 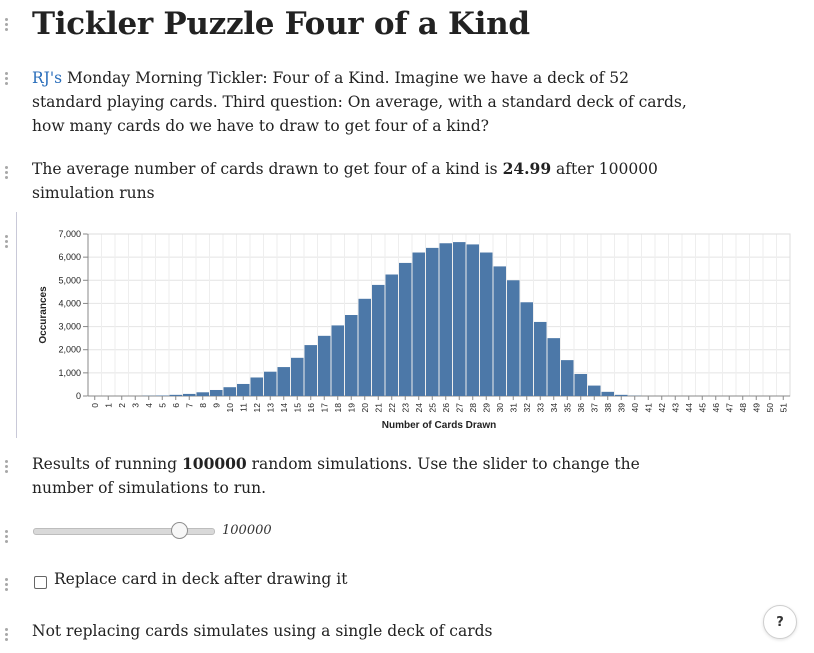 I want to click on average-value: 24.99, so click(x=527, y=168).